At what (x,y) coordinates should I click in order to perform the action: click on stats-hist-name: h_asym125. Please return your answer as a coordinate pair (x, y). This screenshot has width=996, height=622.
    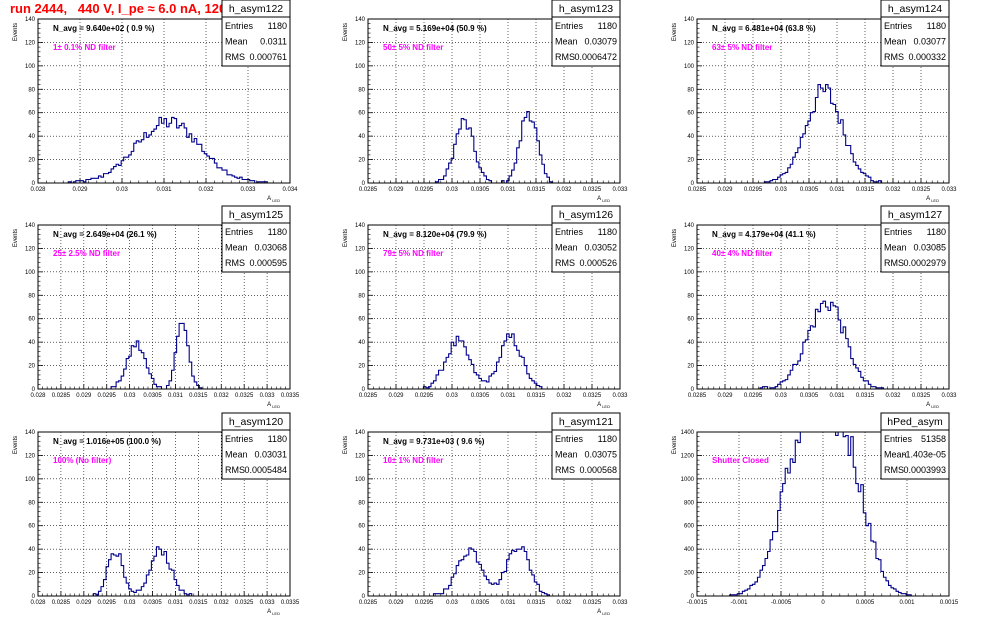
    Looking at the image, I should click on (256, 215).